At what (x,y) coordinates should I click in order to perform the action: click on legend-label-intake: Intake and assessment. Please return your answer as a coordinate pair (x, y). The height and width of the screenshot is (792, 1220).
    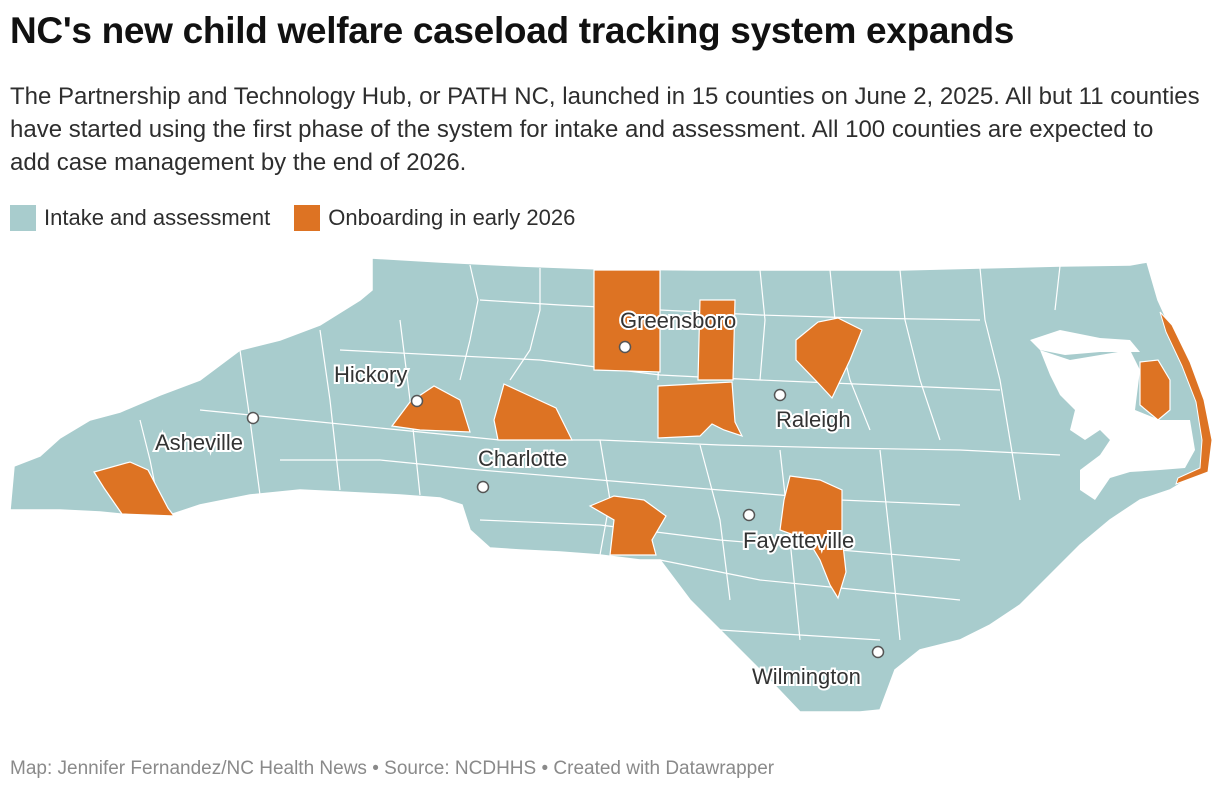
    Looking at the image, I should click on (157, 217).